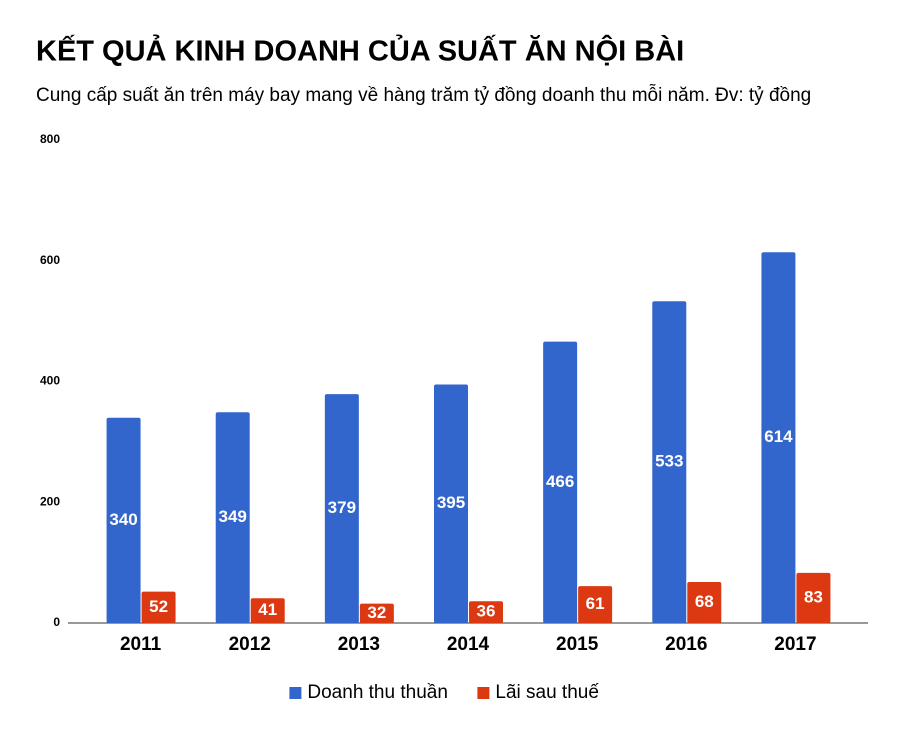 The width and height of the screenshot is (906, 743). What do you see at coordinates (795, 644) in the screenshot?
I see `x-tick-label: 2017` at bounding box center [795, 644].